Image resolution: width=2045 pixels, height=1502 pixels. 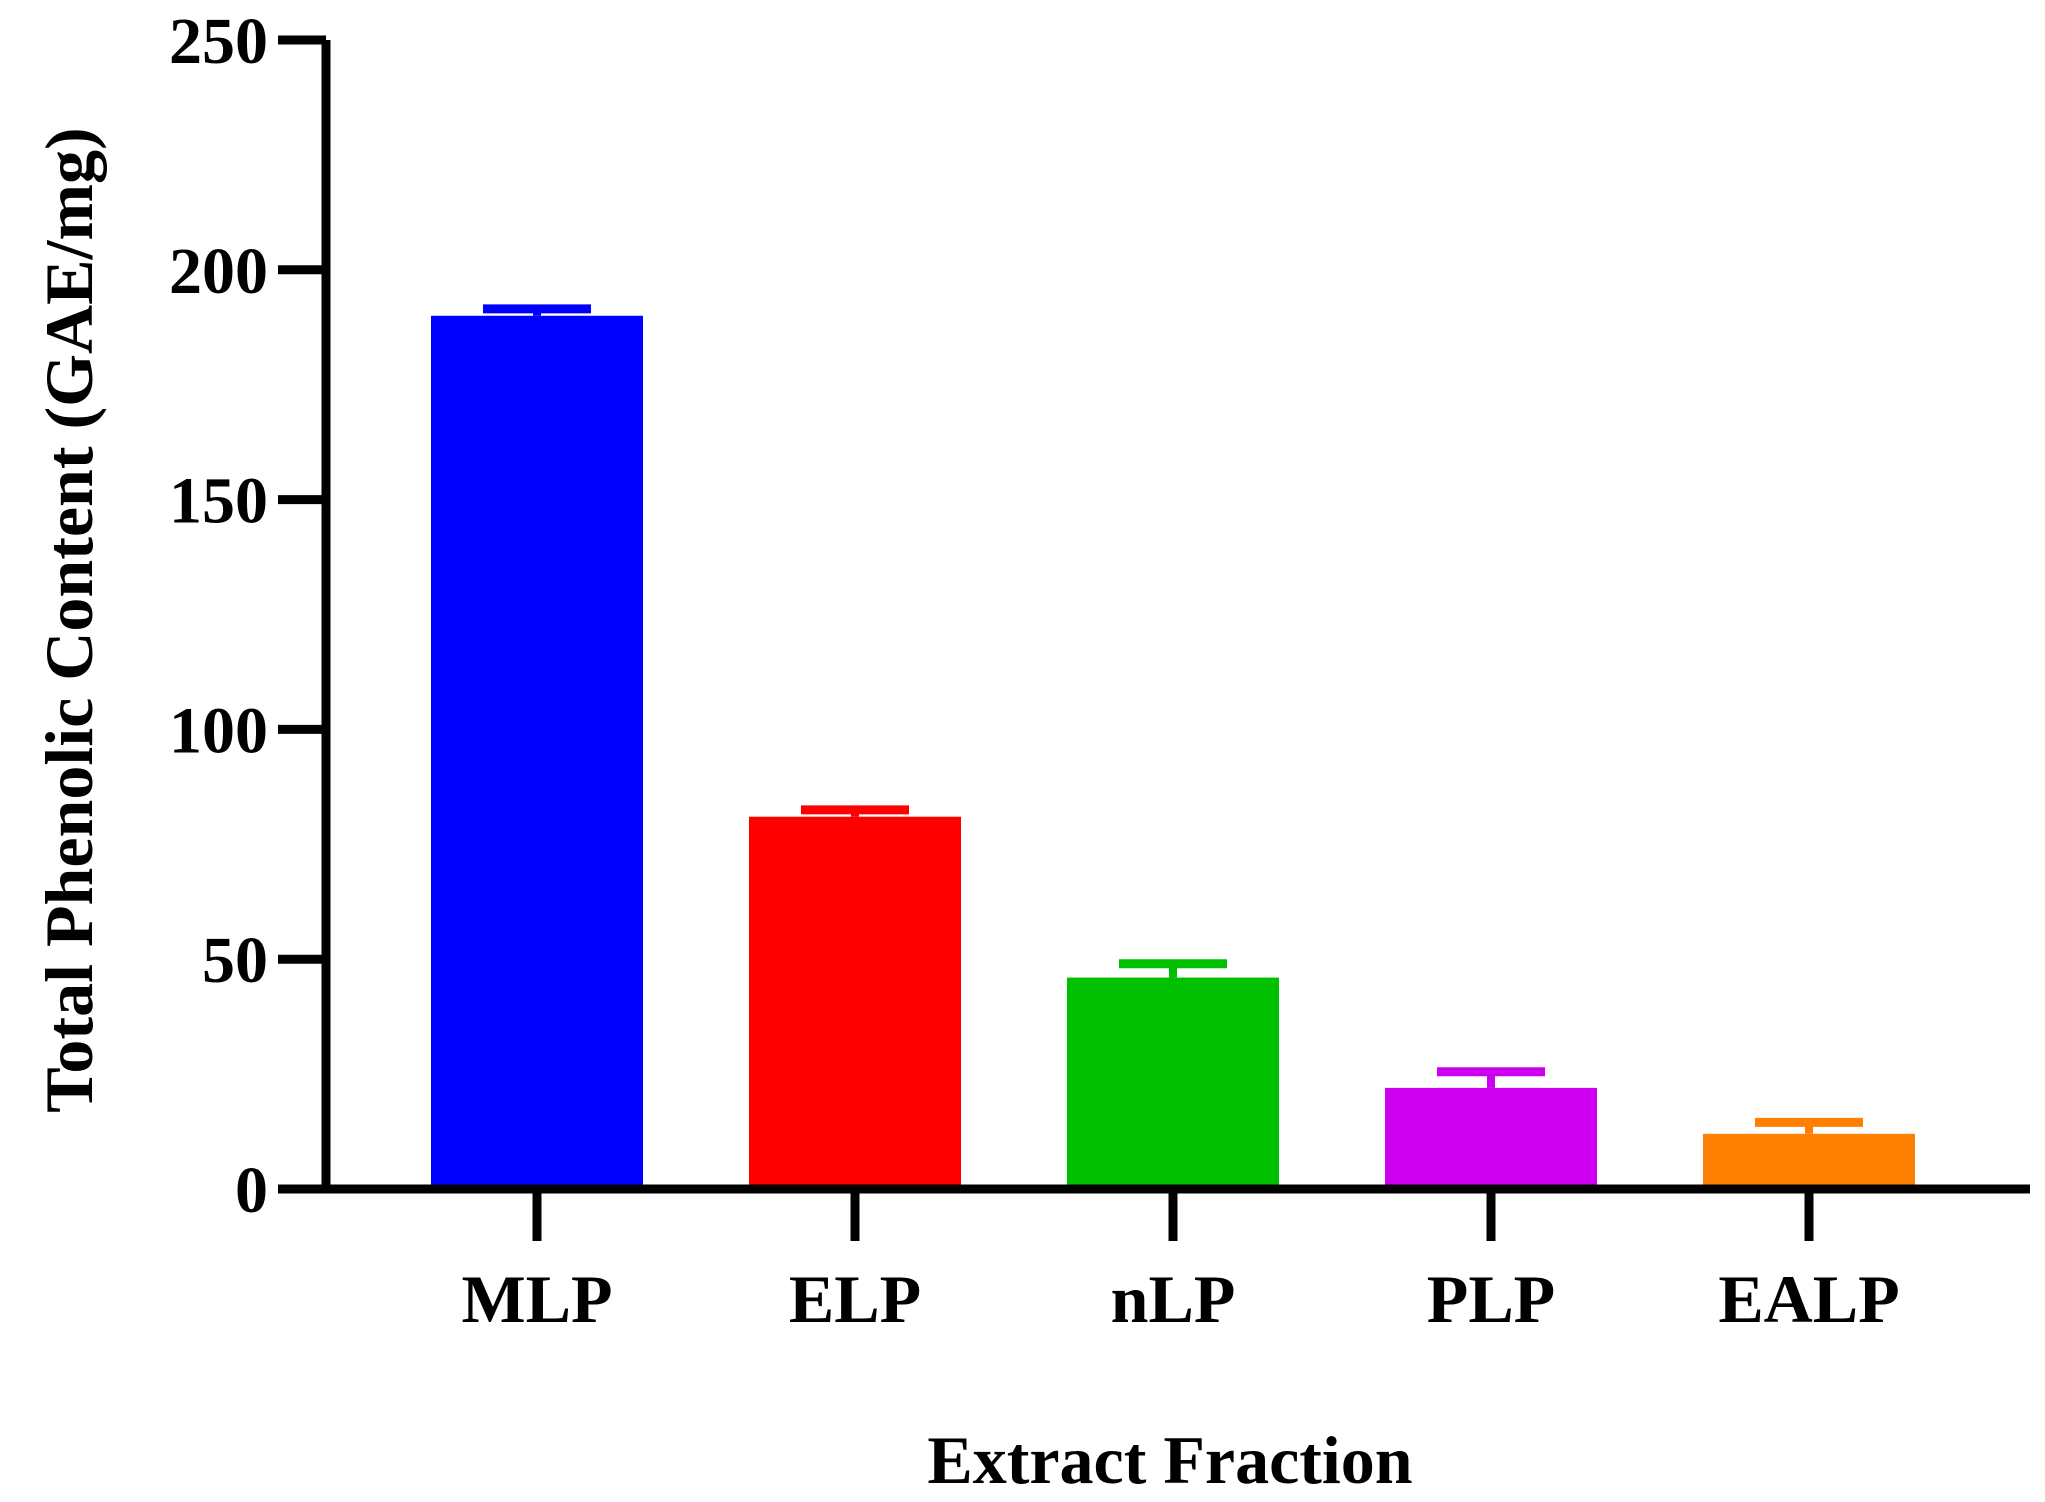 I want to click on x-tick-label-elp: ELP, so click(x=855, y=1299).